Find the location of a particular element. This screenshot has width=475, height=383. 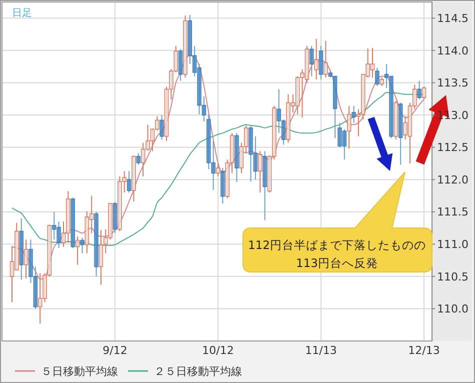

legend-label: ２５日移動平均線 is located at coordinates (198, 371).